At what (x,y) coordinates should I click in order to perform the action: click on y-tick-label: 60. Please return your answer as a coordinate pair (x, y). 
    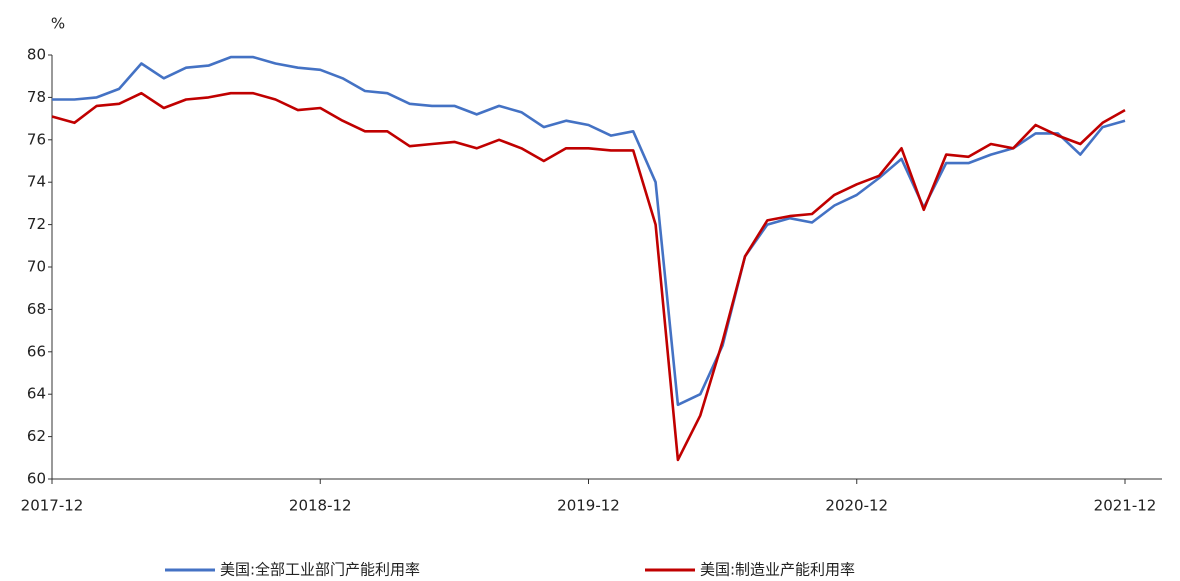
    Looking at the image, I should click on (36, 479).